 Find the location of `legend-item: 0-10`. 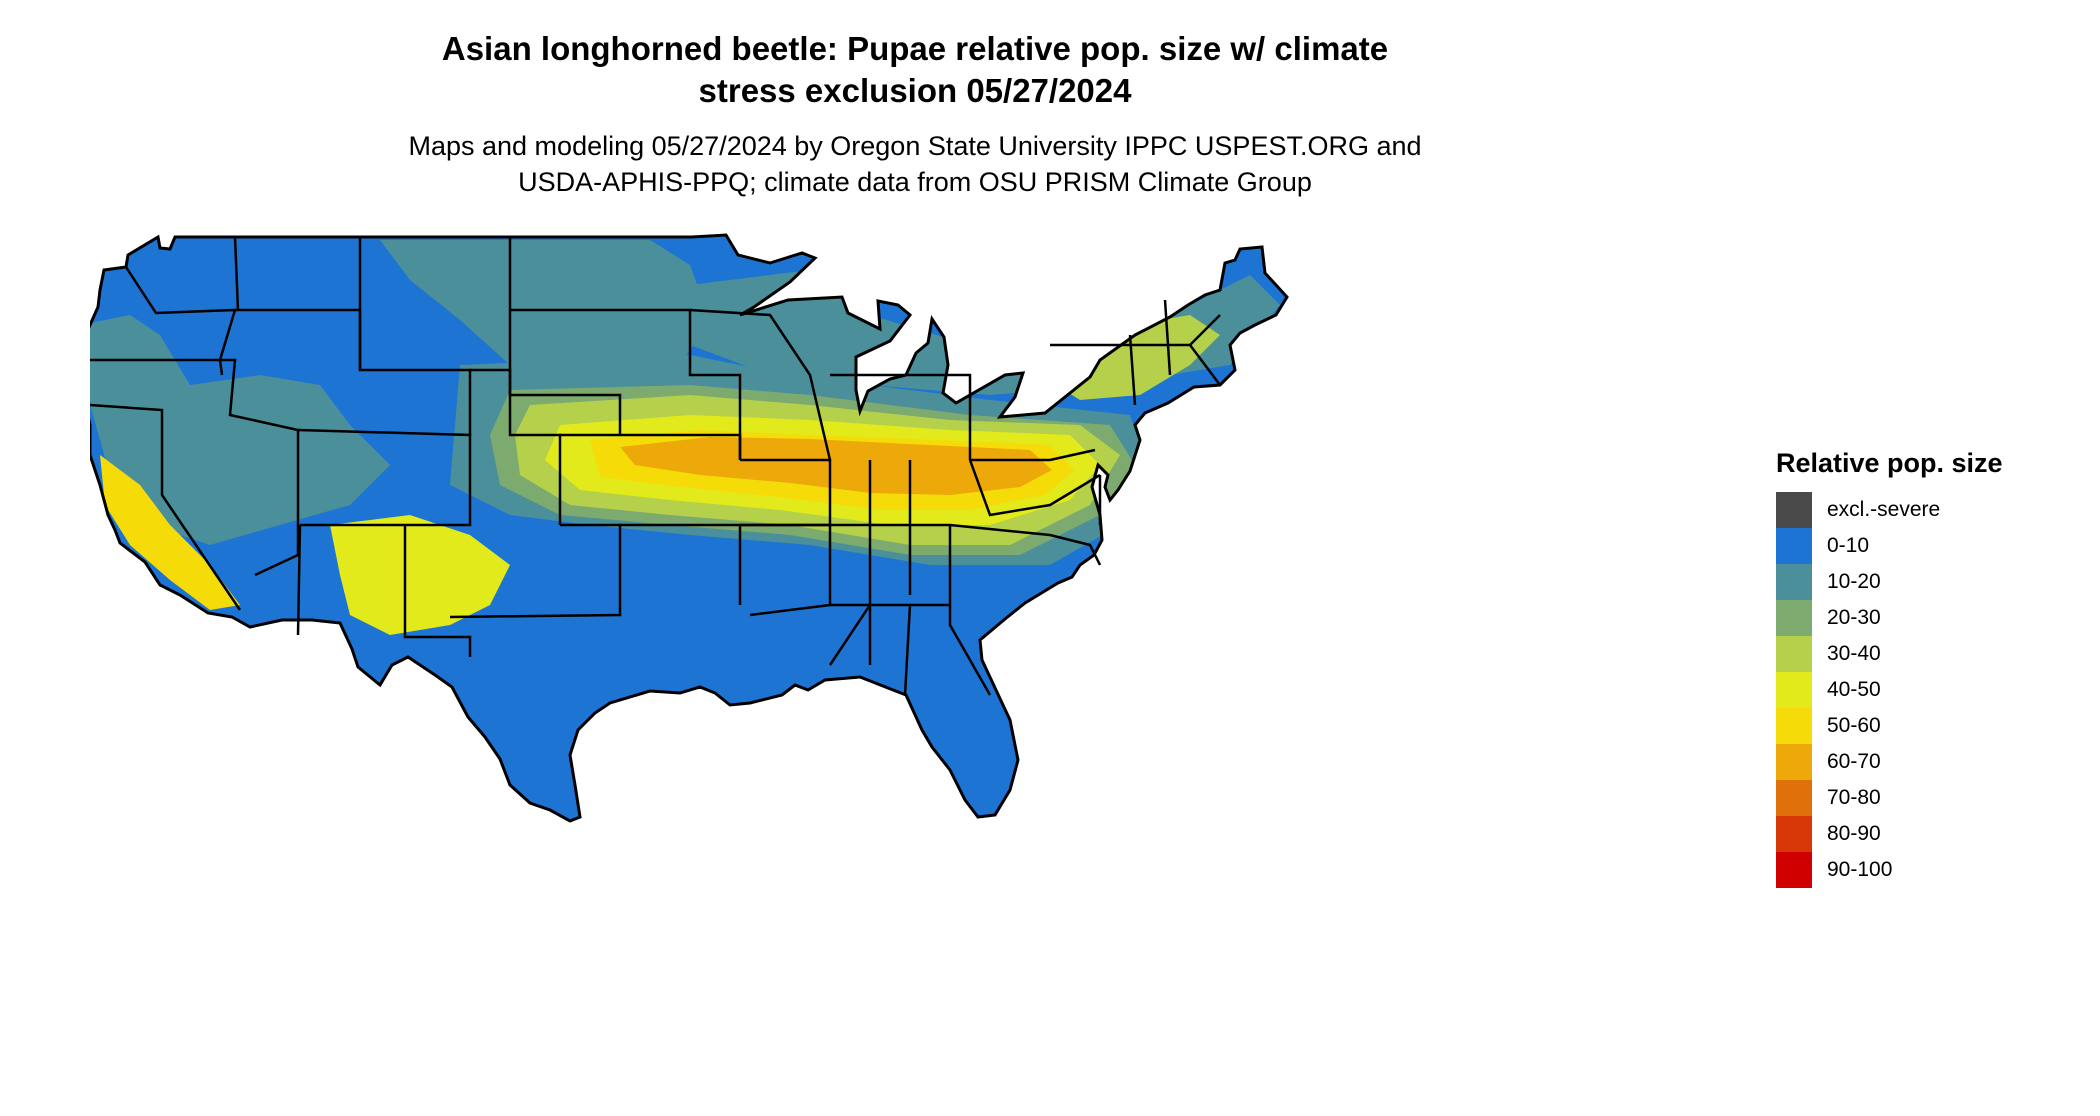

legend-item: 0-10 is located at coordinates (1926, 546).